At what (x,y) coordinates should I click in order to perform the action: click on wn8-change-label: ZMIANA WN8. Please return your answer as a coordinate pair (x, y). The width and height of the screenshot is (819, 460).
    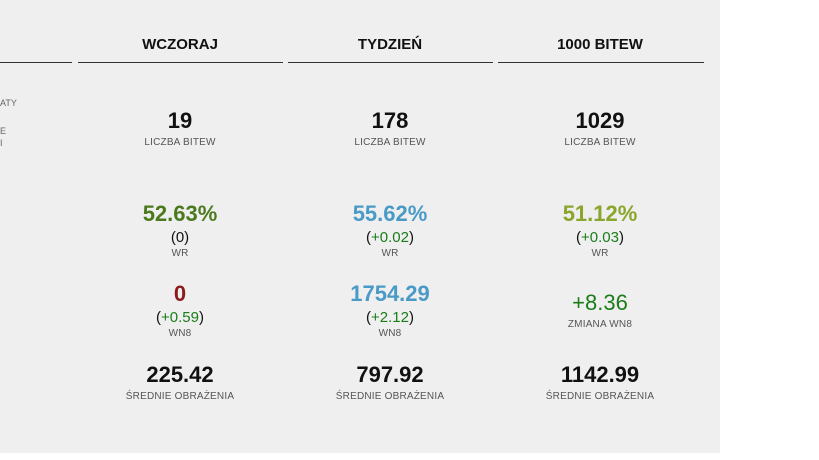
    Looking at the image, I should click on (600, 324).